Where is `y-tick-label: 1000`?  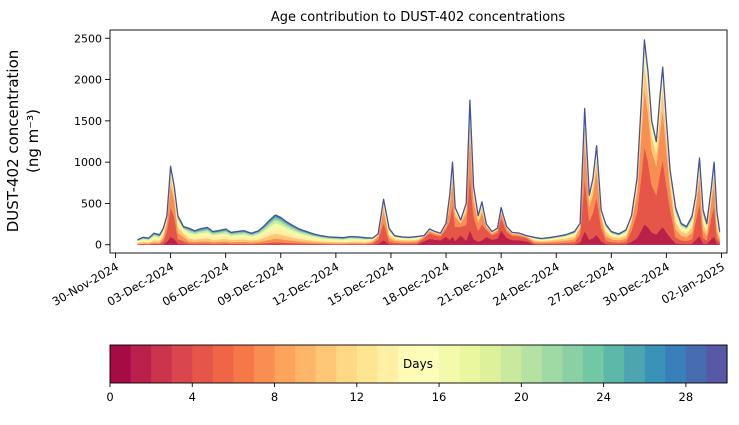
y-tick-label: 1000 is located at coordinates (88, 162).